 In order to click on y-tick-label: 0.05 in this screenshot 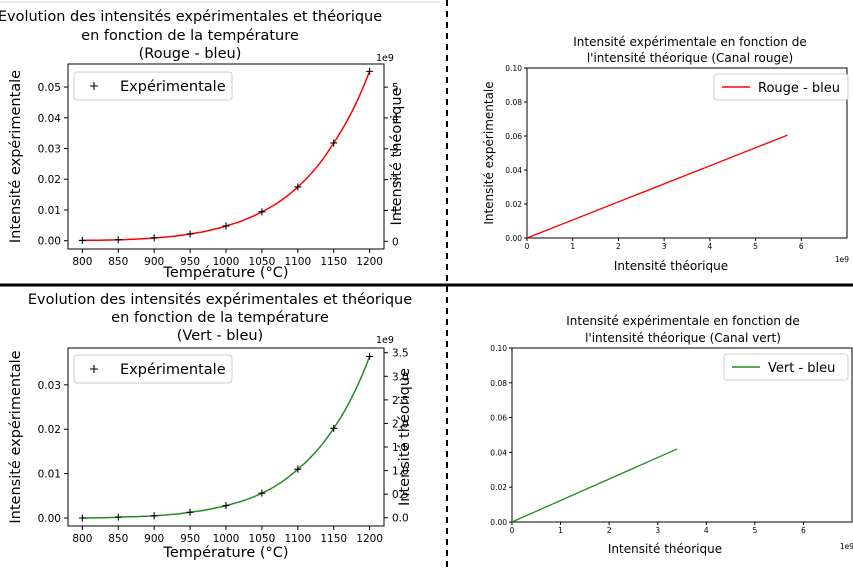, I will do `click(49, 88)`.